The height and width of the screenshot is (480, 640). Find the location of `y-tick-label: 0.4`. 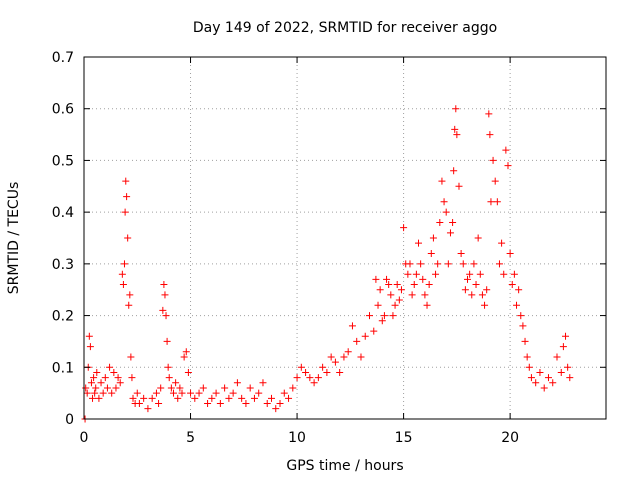

y-tick-label: 0.4 is located at coordinates (63, 213).